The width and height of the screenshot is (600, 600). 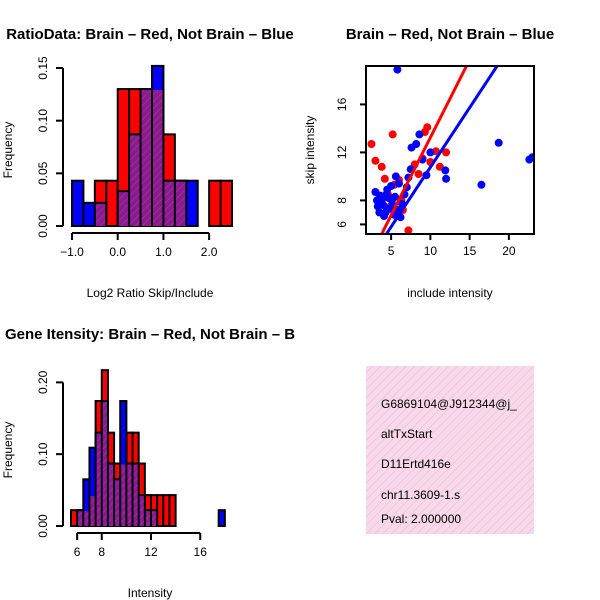 I want to click on intensity-hist-y-tick-label: 0.00, so click(x=43, y=526).